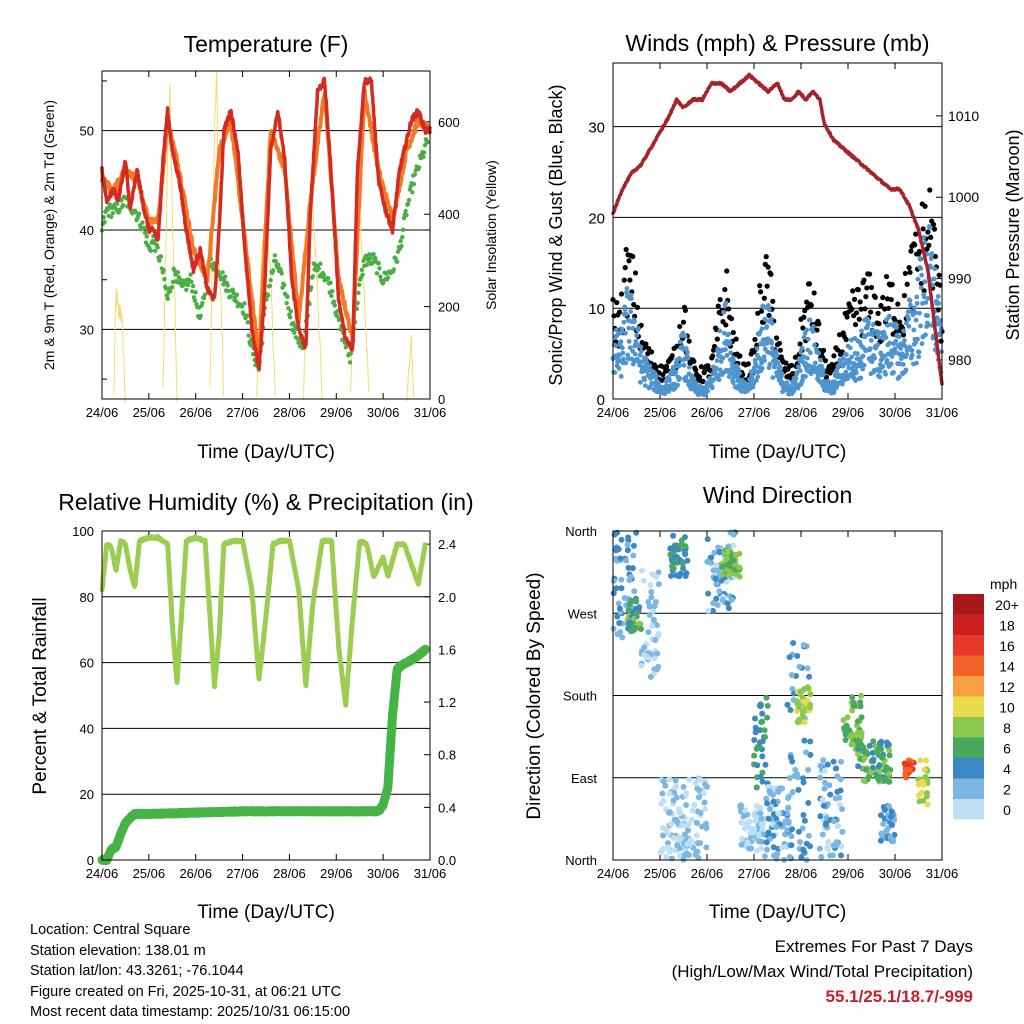 The image size is (1024, 1024). Describe the element at coordinates (87, 663) in the screenshot. I see `rh-ytick-label: 60` at that location.